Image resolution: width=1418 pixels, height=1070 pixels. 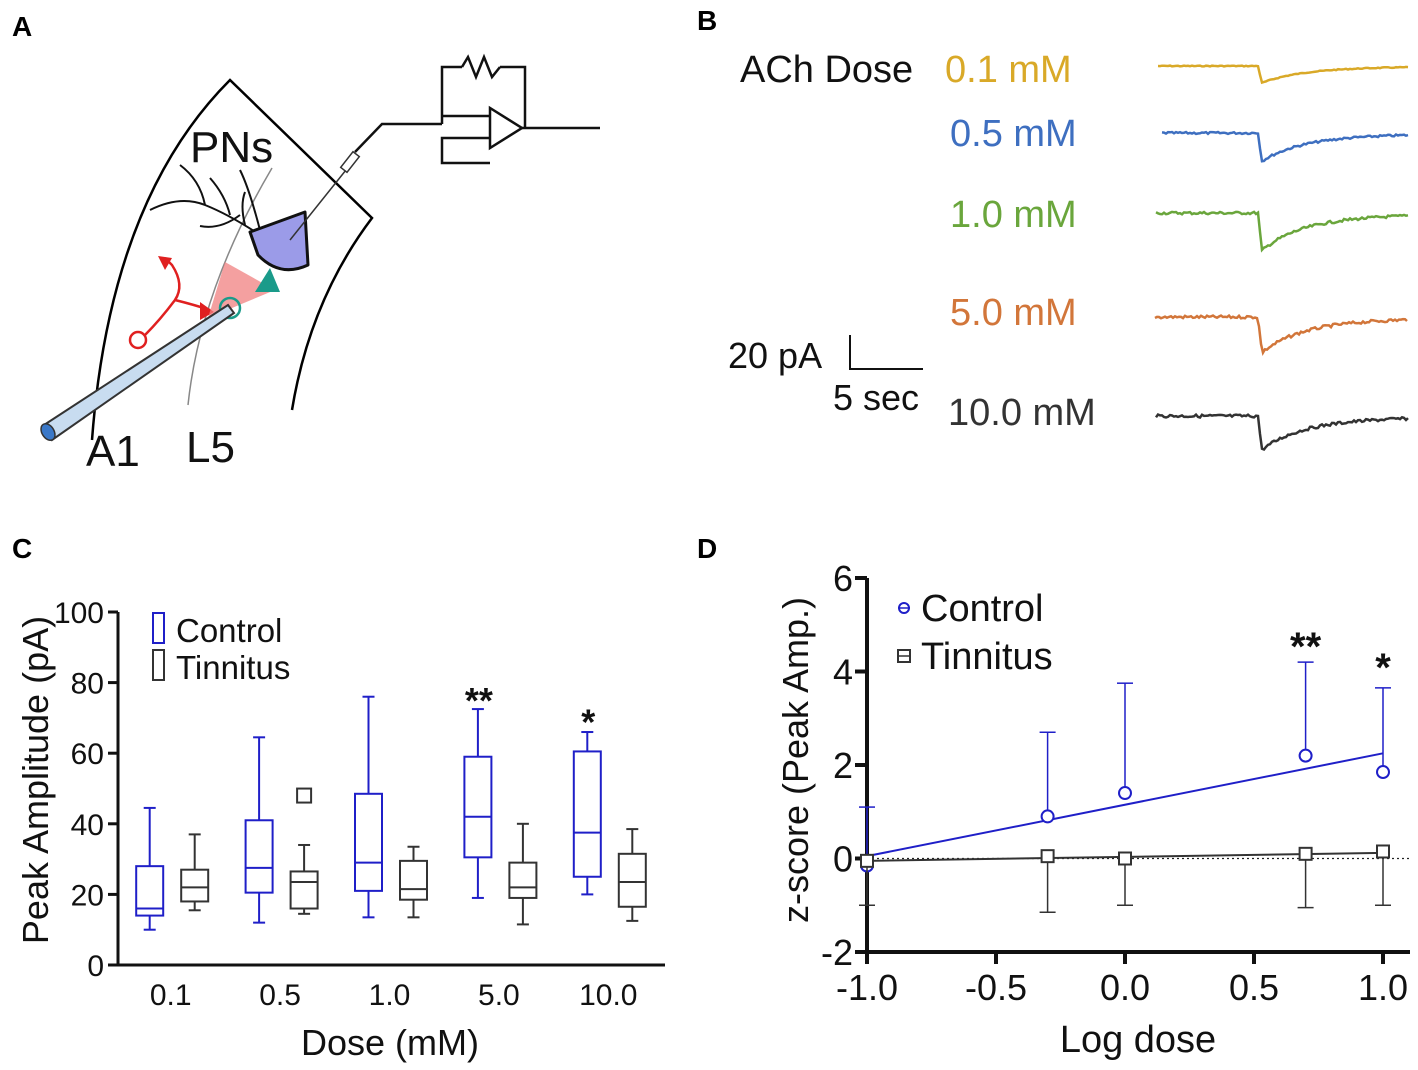 I want to click on panel-d-letter: D, so click(x=707, y=548).